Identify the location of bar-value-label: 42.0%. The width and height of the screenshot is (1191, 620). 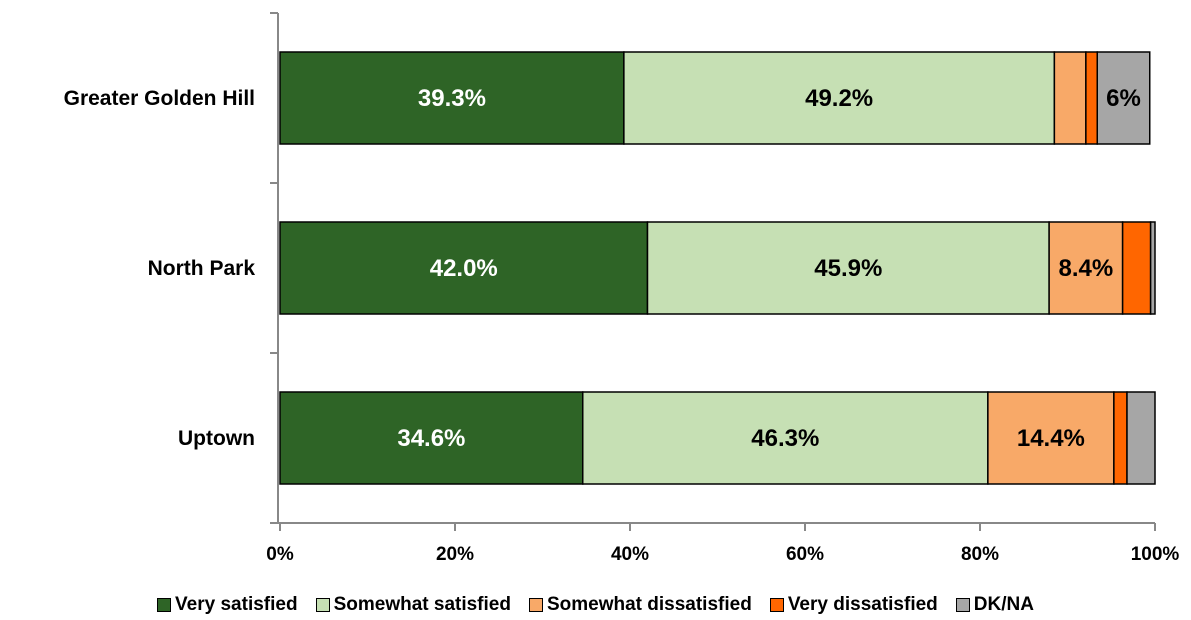
(464, 268).